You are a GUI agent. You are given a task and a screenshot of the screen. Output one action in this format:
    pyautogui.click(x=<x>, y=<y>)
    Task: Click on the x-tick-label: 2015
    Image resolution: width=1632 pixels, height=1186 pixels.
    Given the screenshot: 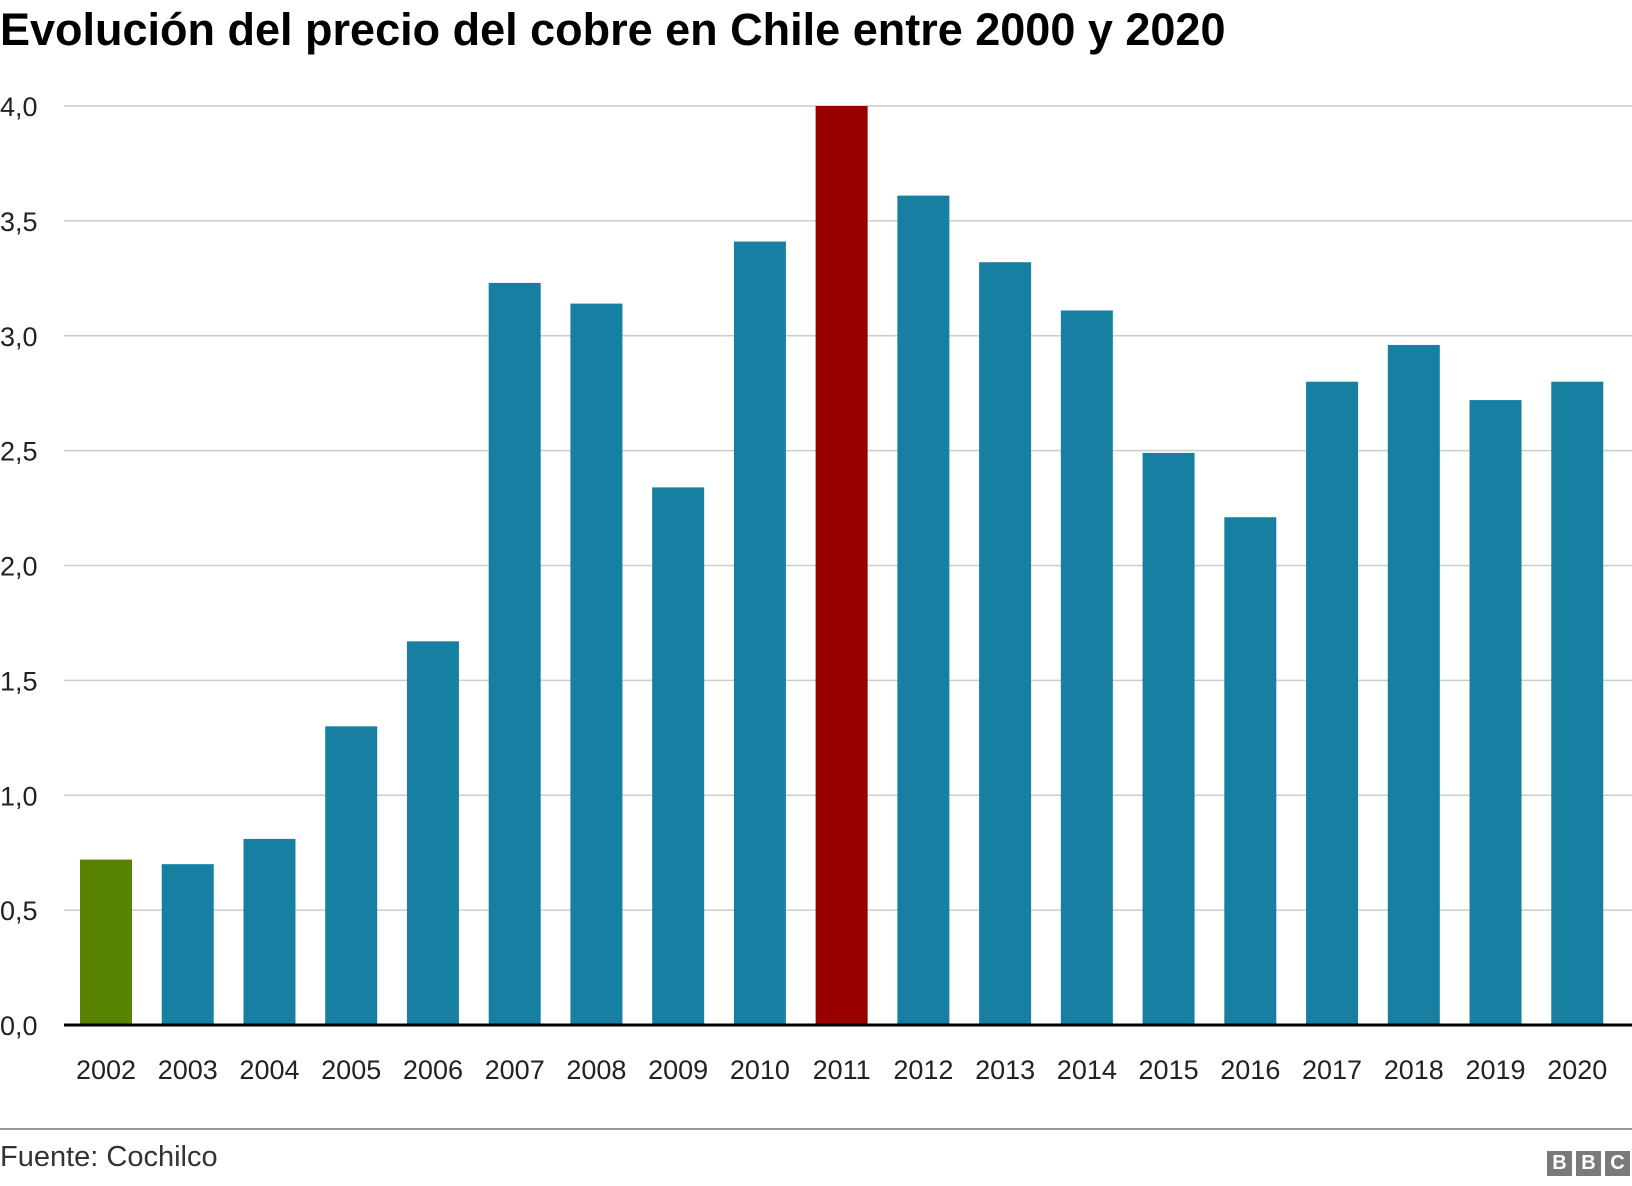 What is the action you would take?
    pyautogui.click(x=1169, y=1070)
    